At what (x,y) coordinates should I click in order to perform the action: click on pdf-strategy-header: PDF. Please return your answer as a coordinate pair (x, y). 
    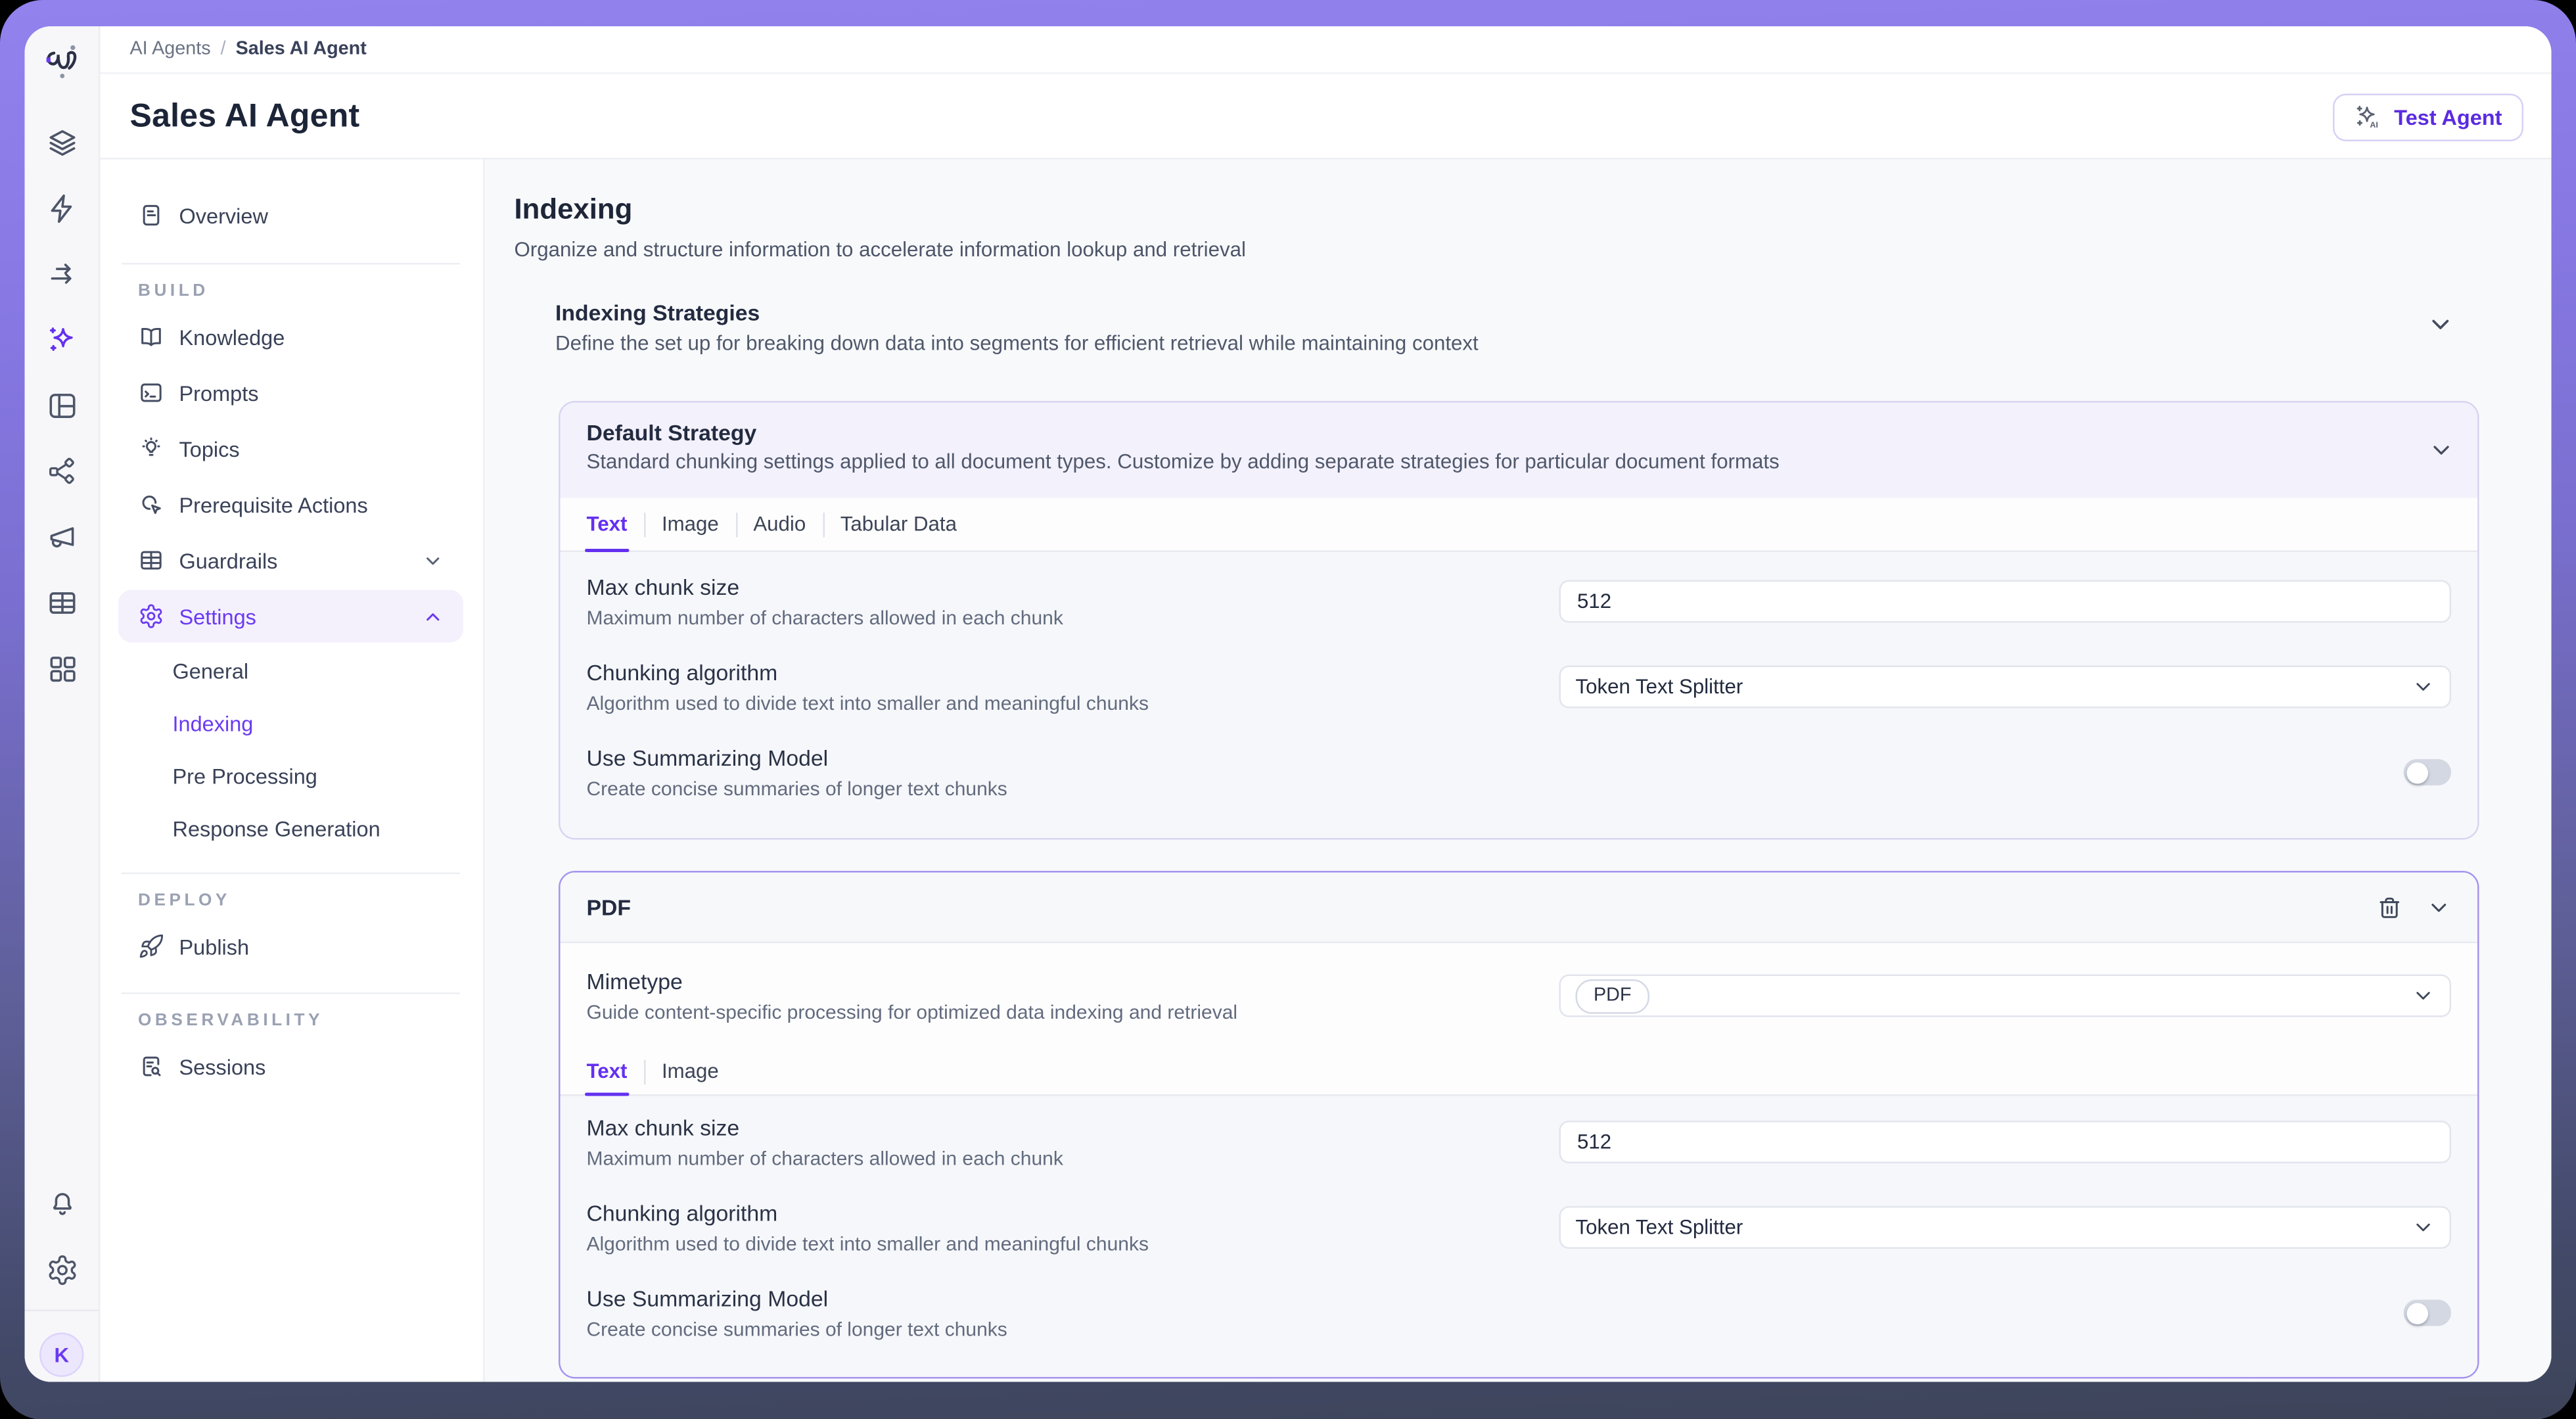
    Looking at the image, I should click on (1518, 907).